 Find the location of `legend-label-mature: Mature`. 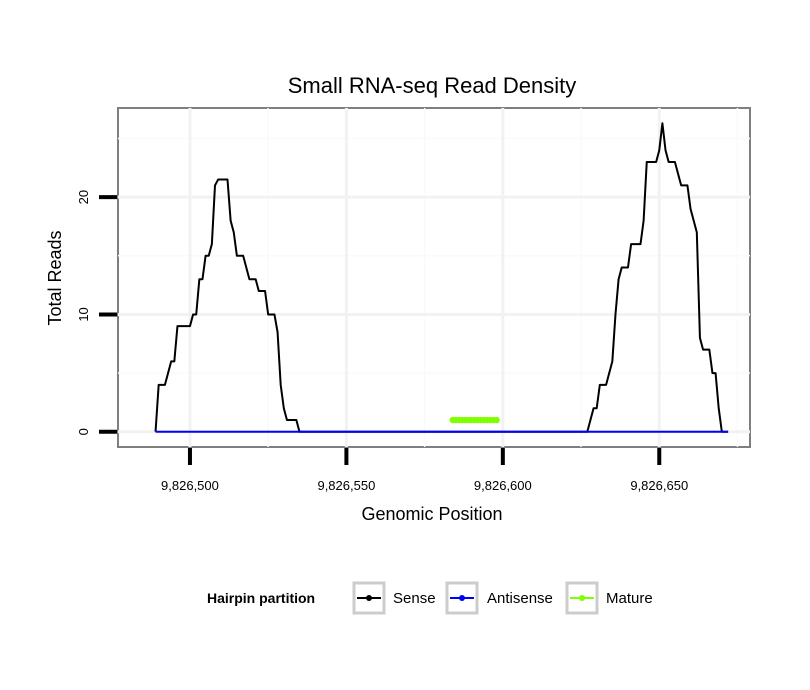

legend-label-mature: Mature is located at coordinates (629, 598).